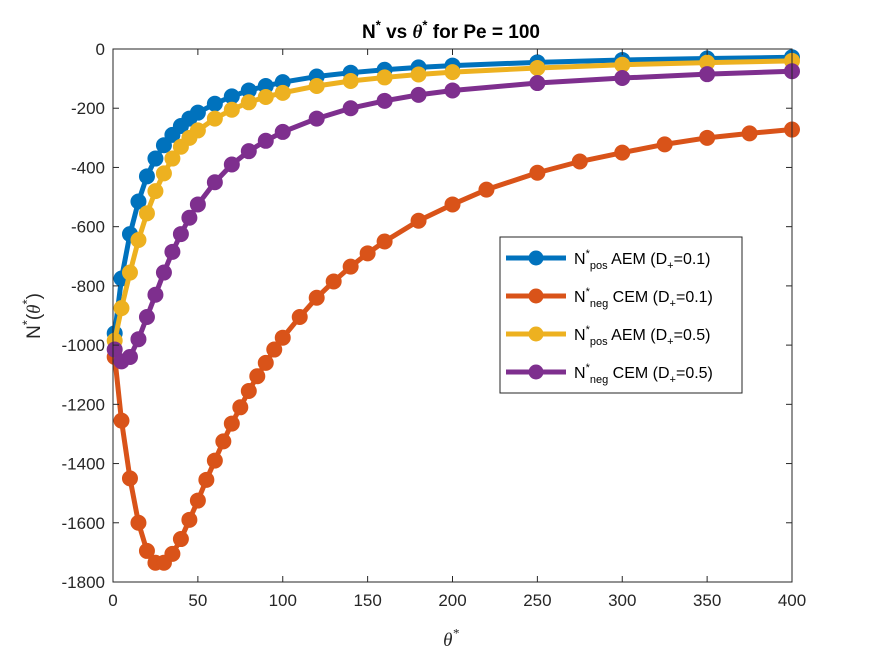 The height and width of the screenshot is (656, 875). I want to click on legend-label: N*pos AEM (D+=0.1), so click(642, 260).